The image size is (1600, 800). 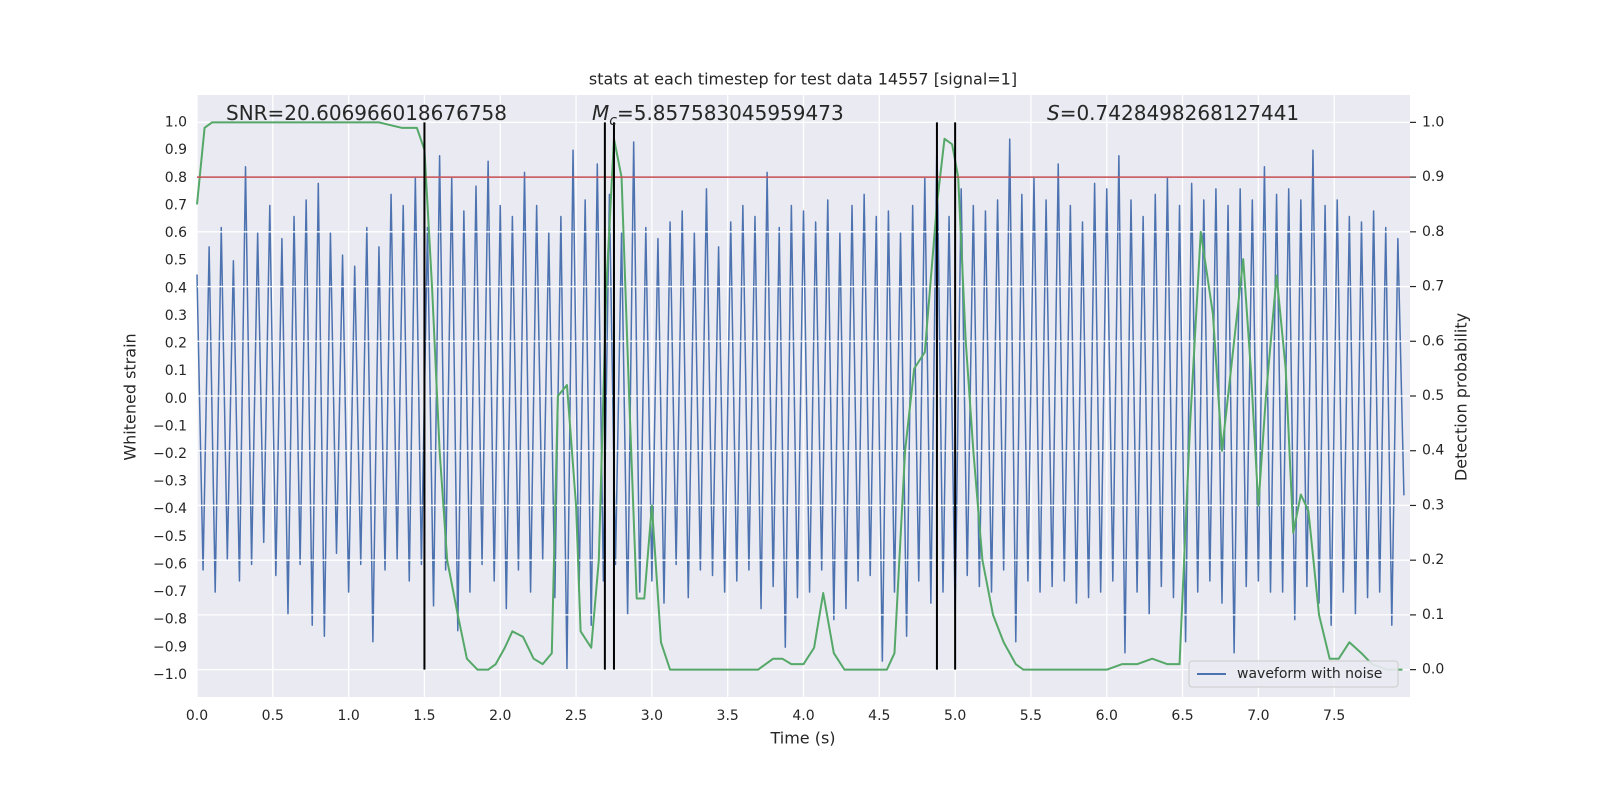 What do you see at coordinates (1433, 396) in the screenshot?
I see `y2-tick-label: 0.5` at bounding box center [1433, 396].